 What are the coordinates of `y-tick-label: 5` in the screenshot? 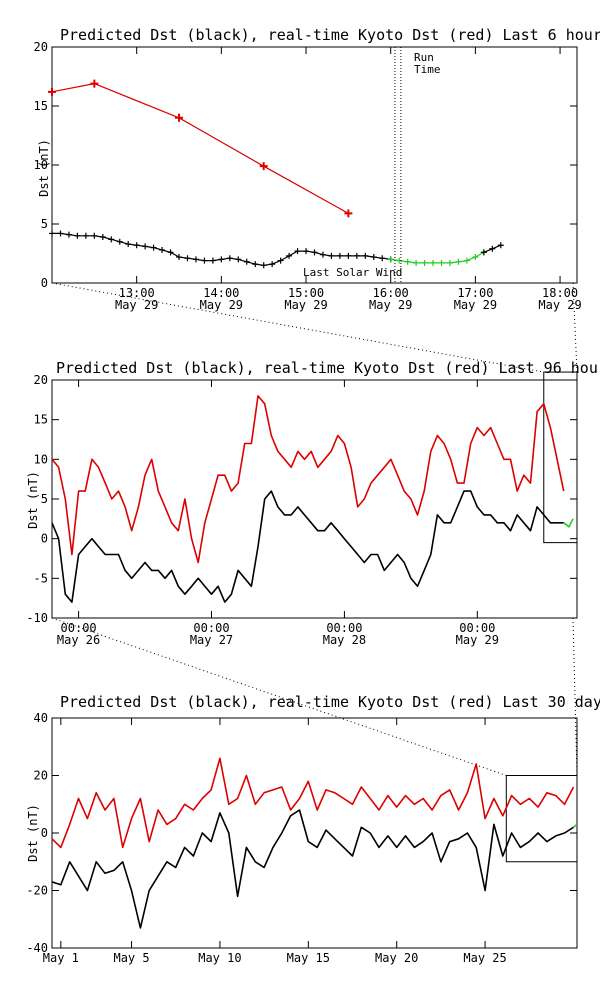 It's located at (44, 224).